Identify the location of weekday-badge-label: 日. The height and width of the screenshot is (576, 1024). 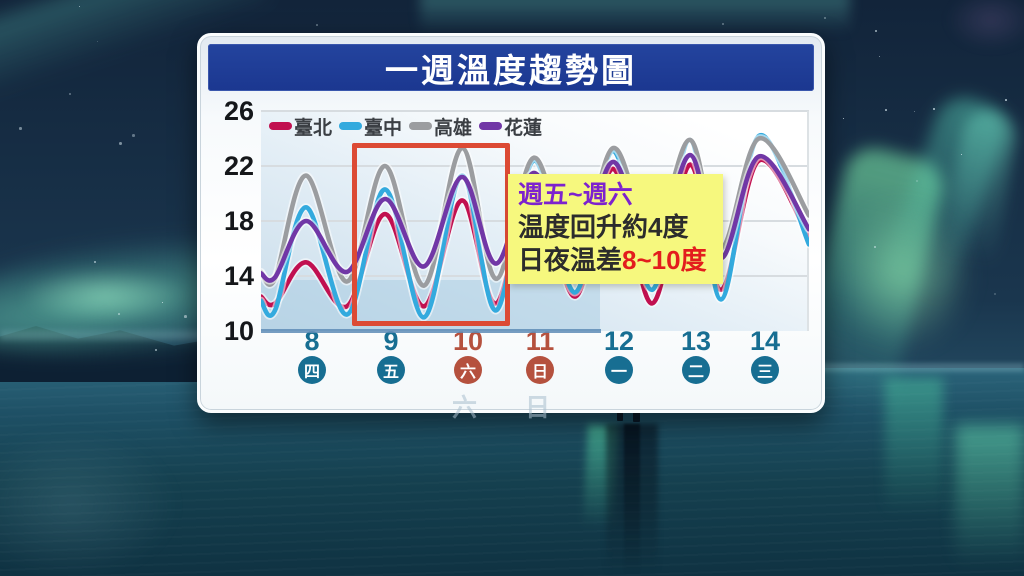
(539, 372).